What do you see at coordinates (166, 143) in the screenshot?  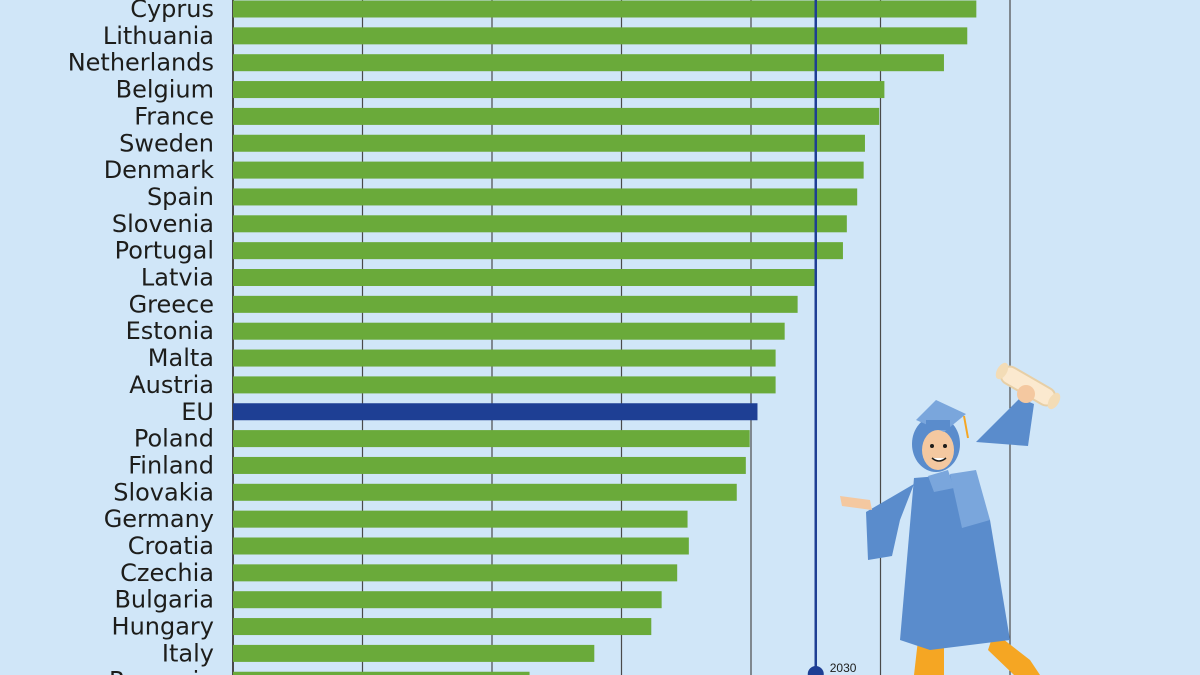 I see `category-label: Sweden` at bounding box center [166, 143].